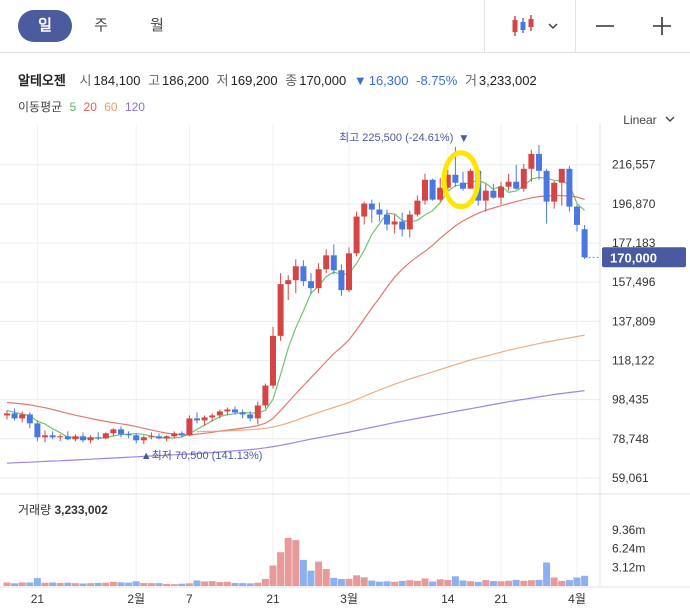 This screenshot has height=608, width=690. What do you see at coordinates (81, 106) in the screenshot?
I see `moving-average-legend: 이동평균 5 20 60 120` at bounding box center [81, 106].